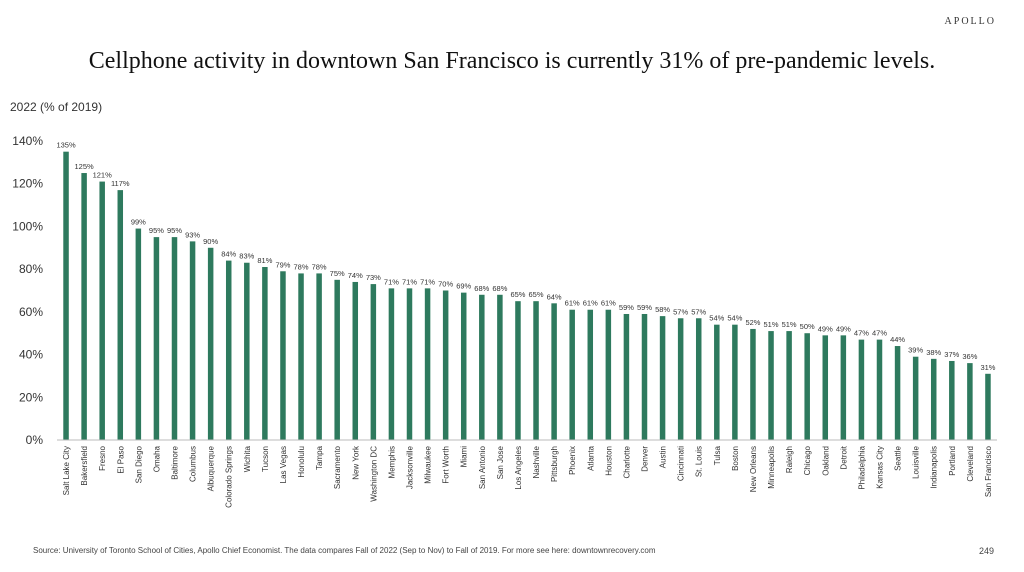  Describe the element at coordinates (861, 467) in the screenshot. I see `x-tick-label: Philadelphia` at that location.